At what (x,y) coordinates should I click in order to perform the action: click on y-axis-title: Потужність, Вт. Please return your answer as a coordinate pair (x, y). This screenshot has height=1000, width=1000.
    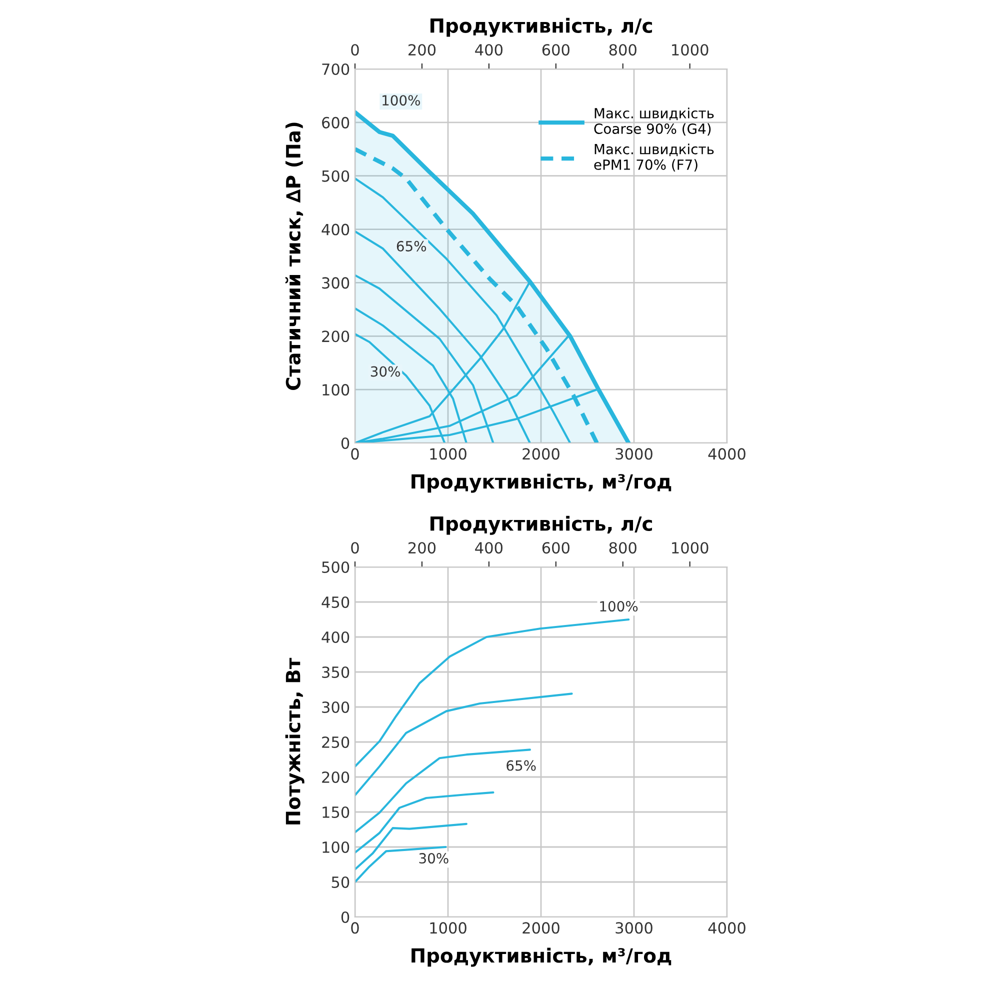
    Looking at the image, I should click on (294, 741).